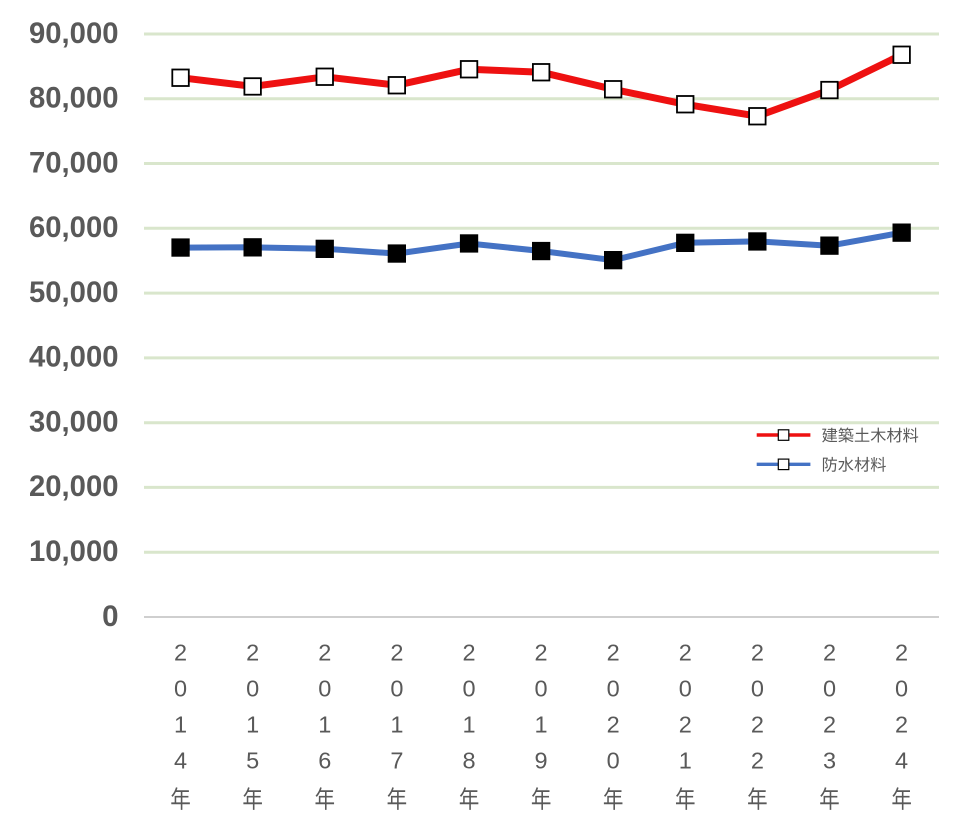 This screenshot has height=834, width=966. I want to click on svg-text: 40,000, so click(74, 357).